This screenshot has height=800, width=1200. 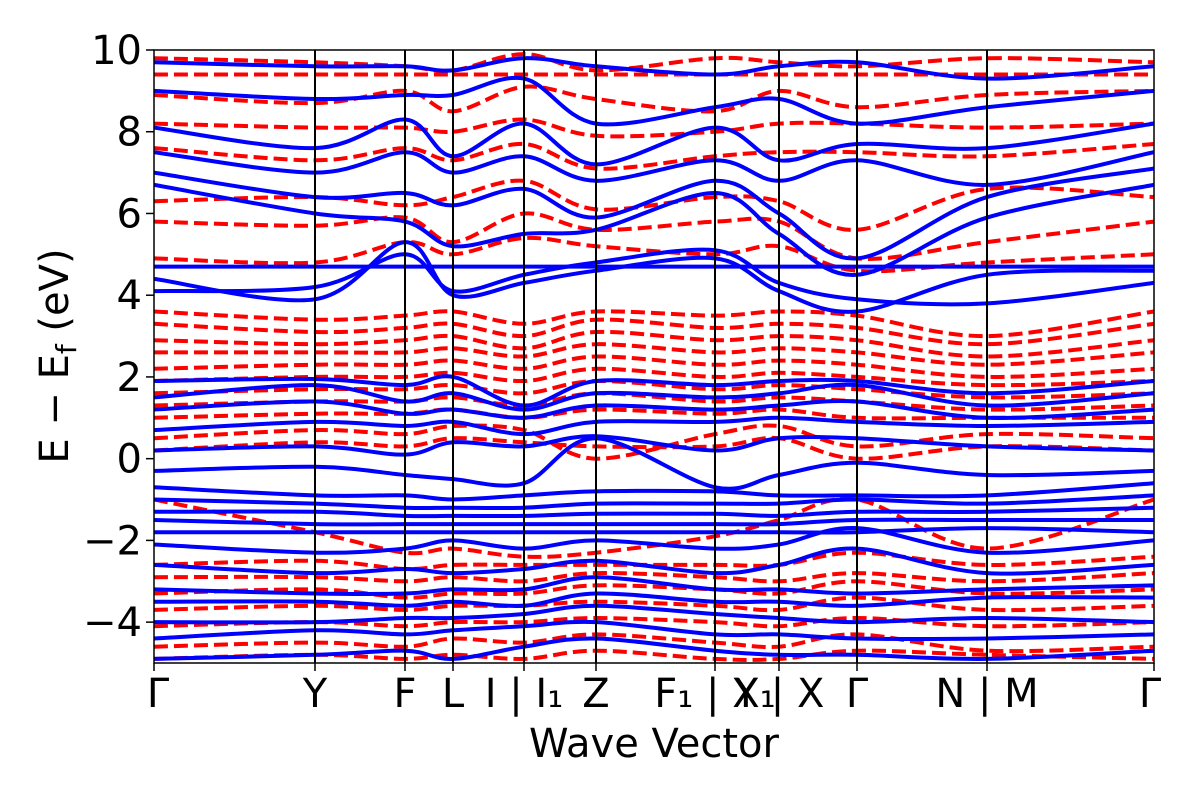 What do you see at coordinates (595, 694) in the screenshot?
I see `x-tick-label-5: Z` at bounding box center [595, 694].